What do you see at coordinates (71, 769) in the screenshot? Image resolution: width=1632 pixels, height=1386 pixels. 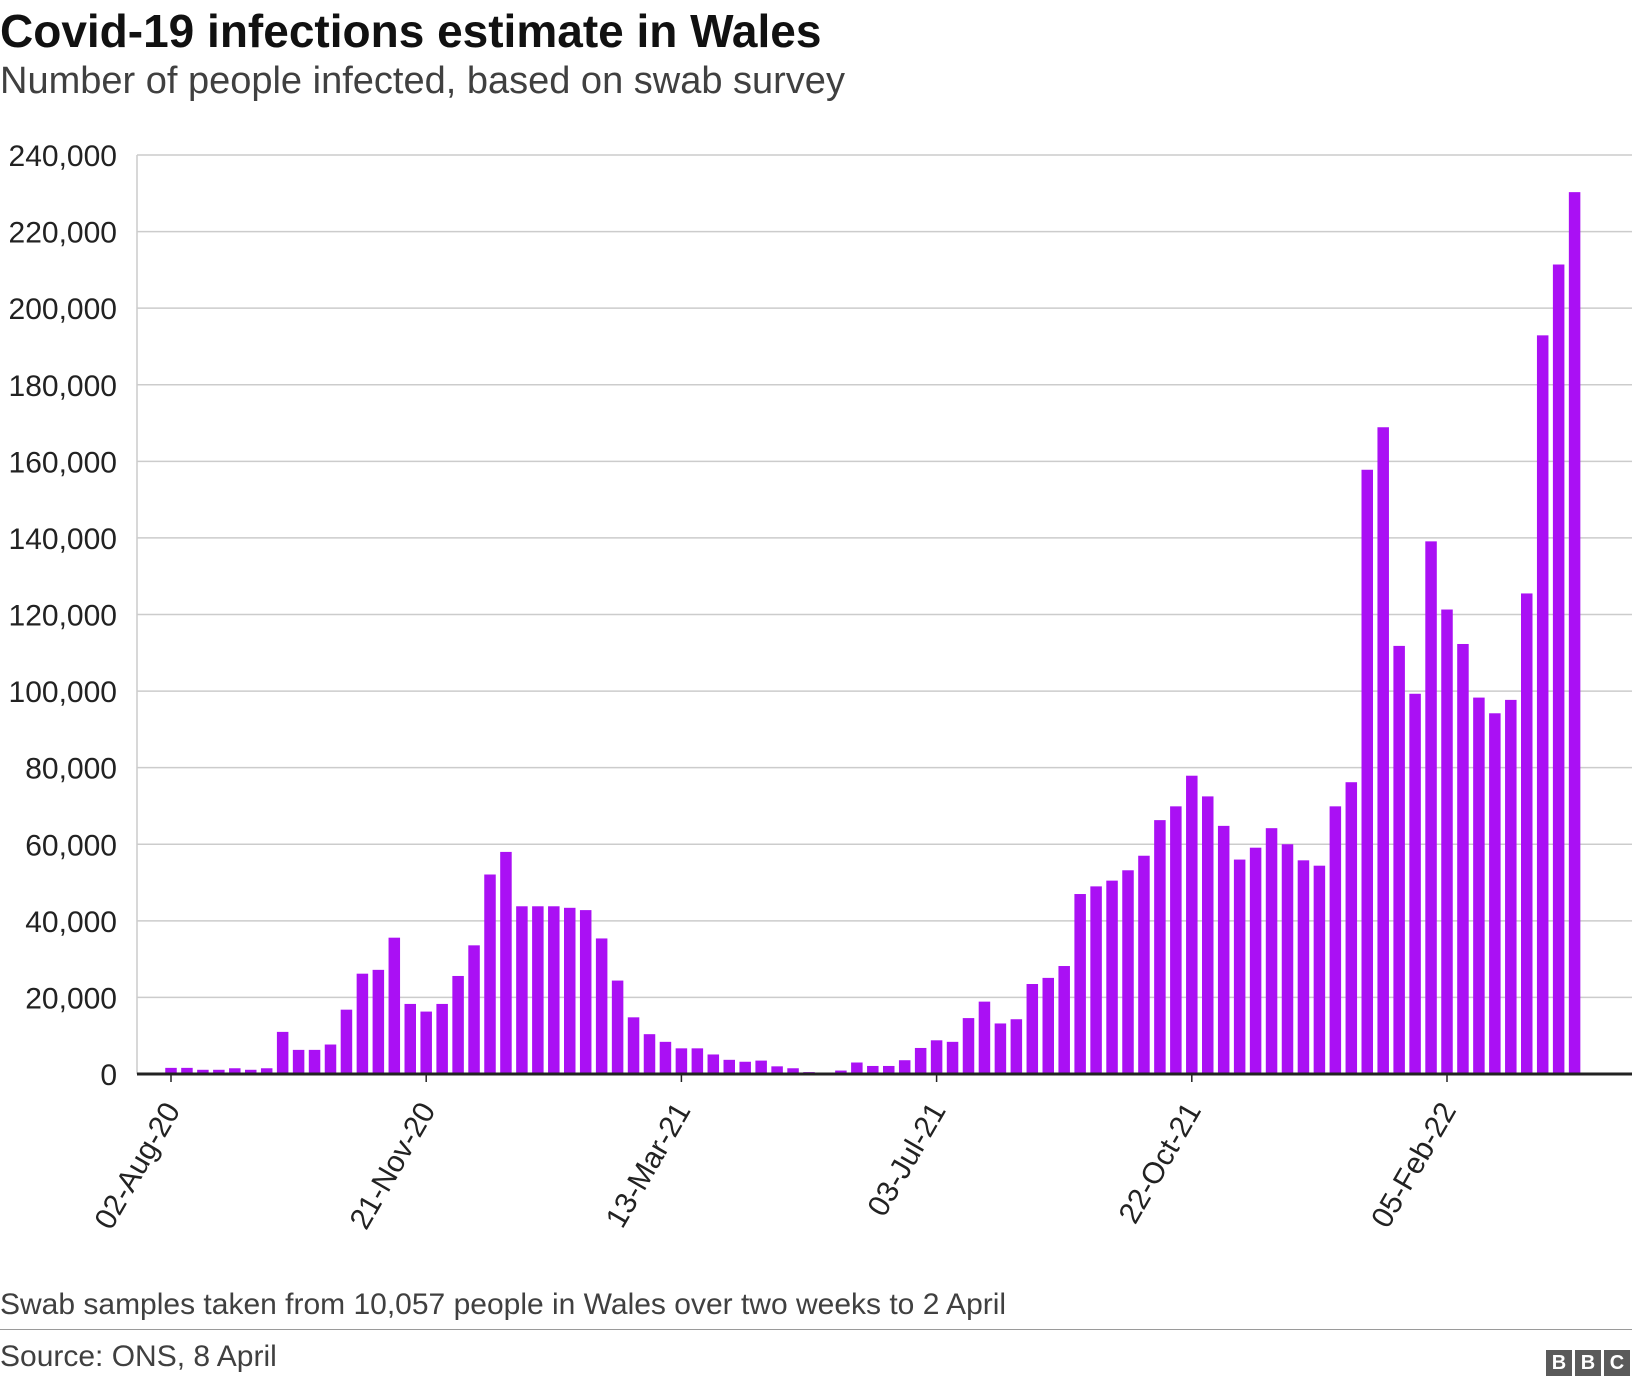 I see `y-tick-label: 80,000` at bounding box center [71, 769].